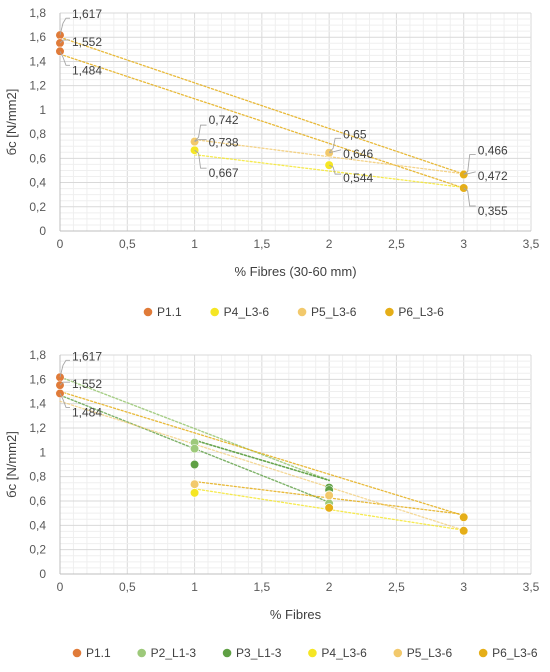 This screenshot has height=672, width=550. What do you see at coordinates (87, 70) in the screenshot?
I see `data-label: 1,484` at bounding box center [87, 70].